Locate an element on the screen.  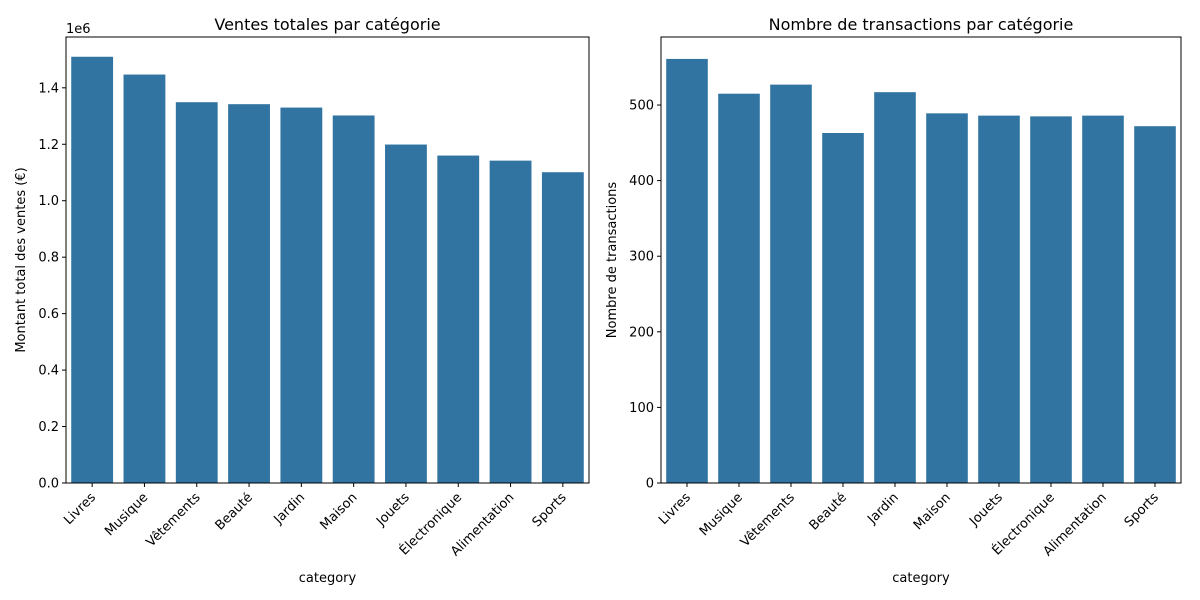
chart-1-xtick-label-2: Vêtements is located at coordinates (768, 520).